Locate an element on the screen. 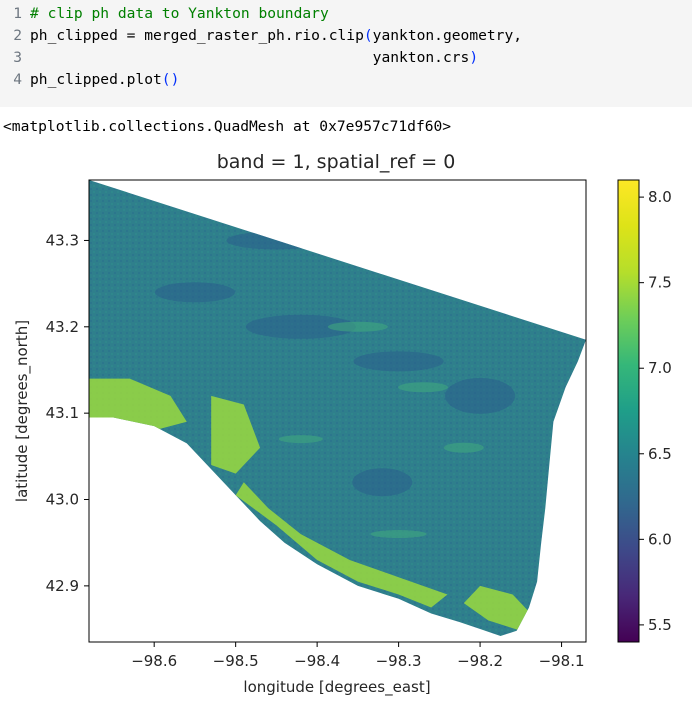 This screenshot has height=708, width=692. code-text: # clip ph data to Yankton boundary is located at coordinates (179, 14).